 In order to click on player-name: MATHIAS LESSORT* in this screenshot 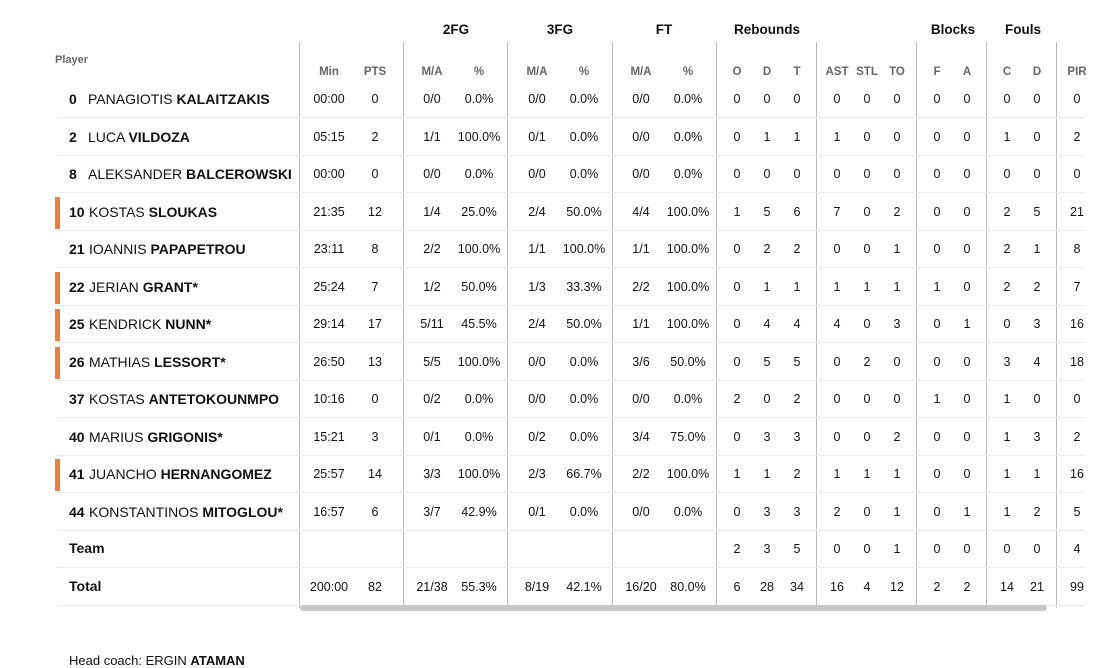, I will do `click(157, 362)`.